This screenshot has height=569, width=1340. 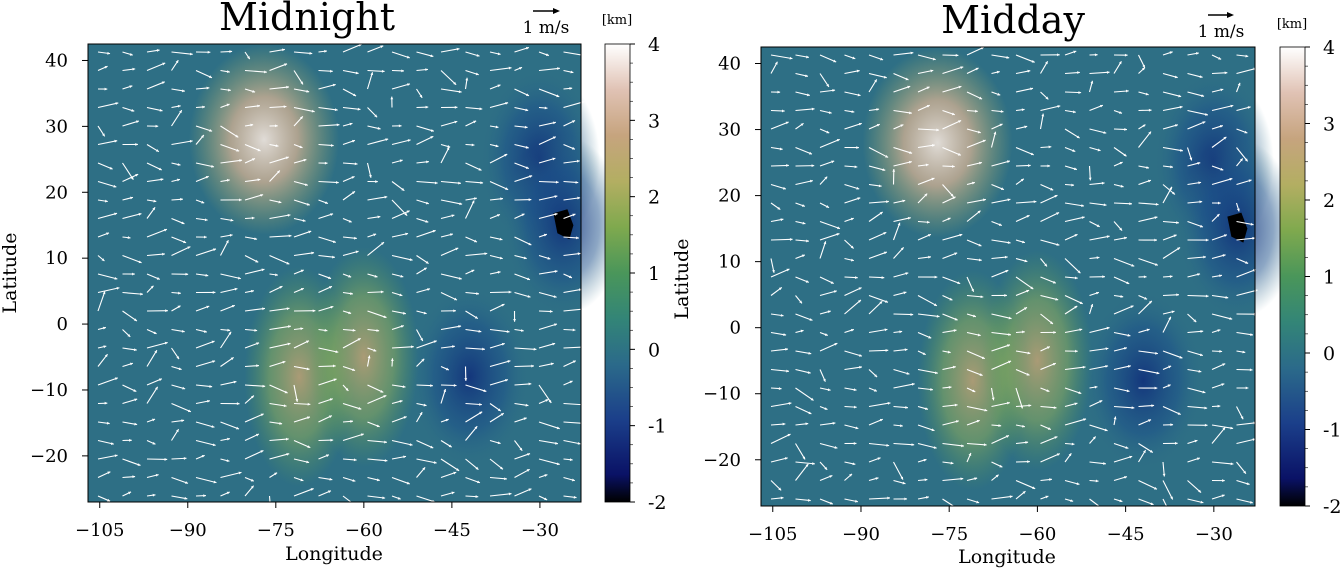 I want to click on colorbar-tick-label: 1, so click(x=1329, y=278).